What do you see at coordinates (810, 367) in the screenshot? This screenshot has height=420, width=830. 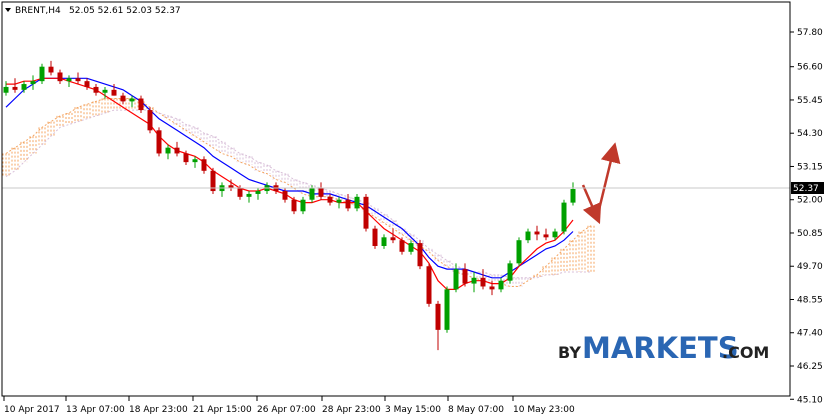 I see `y-tick-label: 46.25` at bounding box center [810, 367].